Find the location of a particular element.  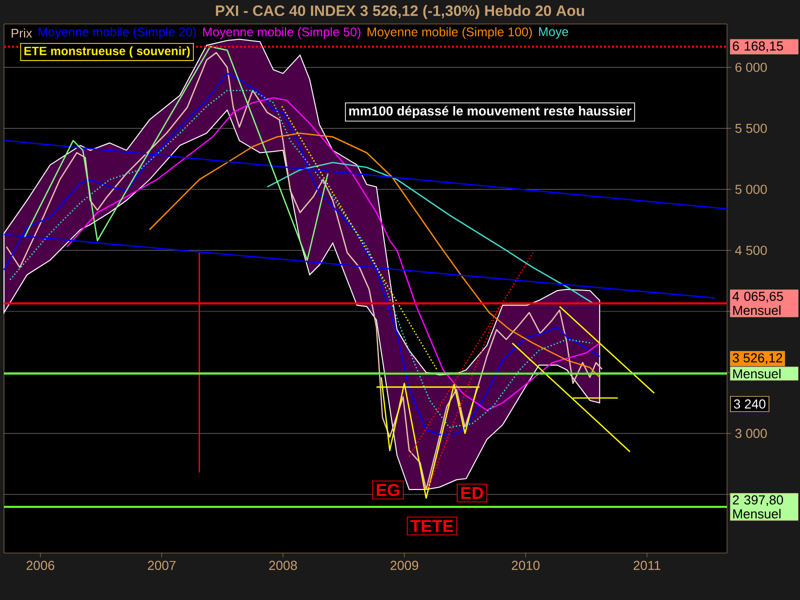

annotation: EG is located at coordinates (388, 490).